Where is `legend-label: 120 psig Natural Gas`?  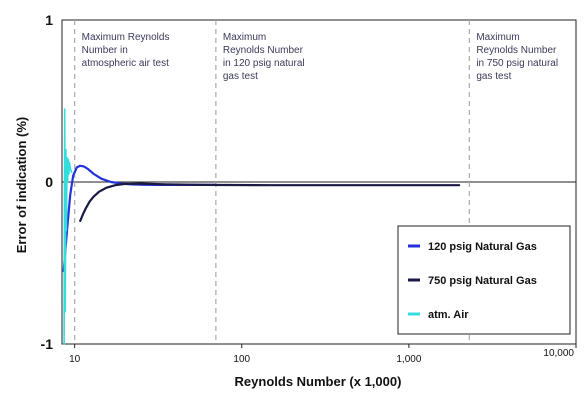
legend-label: 120 psig Natural Gas is located at coordinates (482, 247).